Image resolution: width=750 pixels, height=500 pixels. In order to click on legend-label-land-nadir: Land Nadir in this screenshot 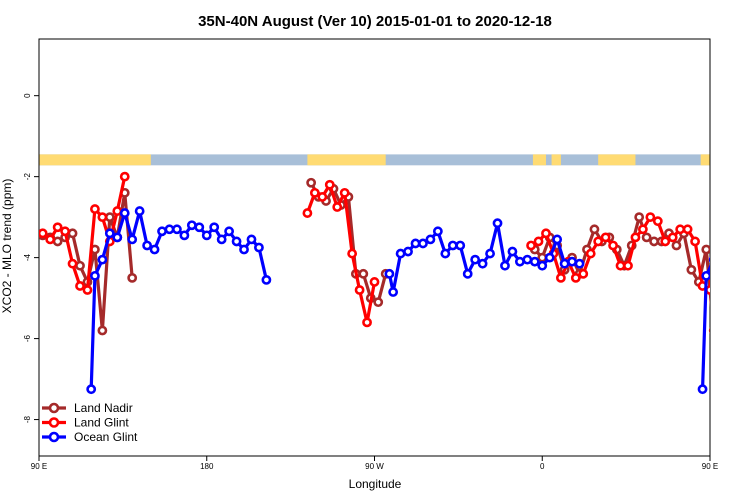, I will do `click(103, 408)`.